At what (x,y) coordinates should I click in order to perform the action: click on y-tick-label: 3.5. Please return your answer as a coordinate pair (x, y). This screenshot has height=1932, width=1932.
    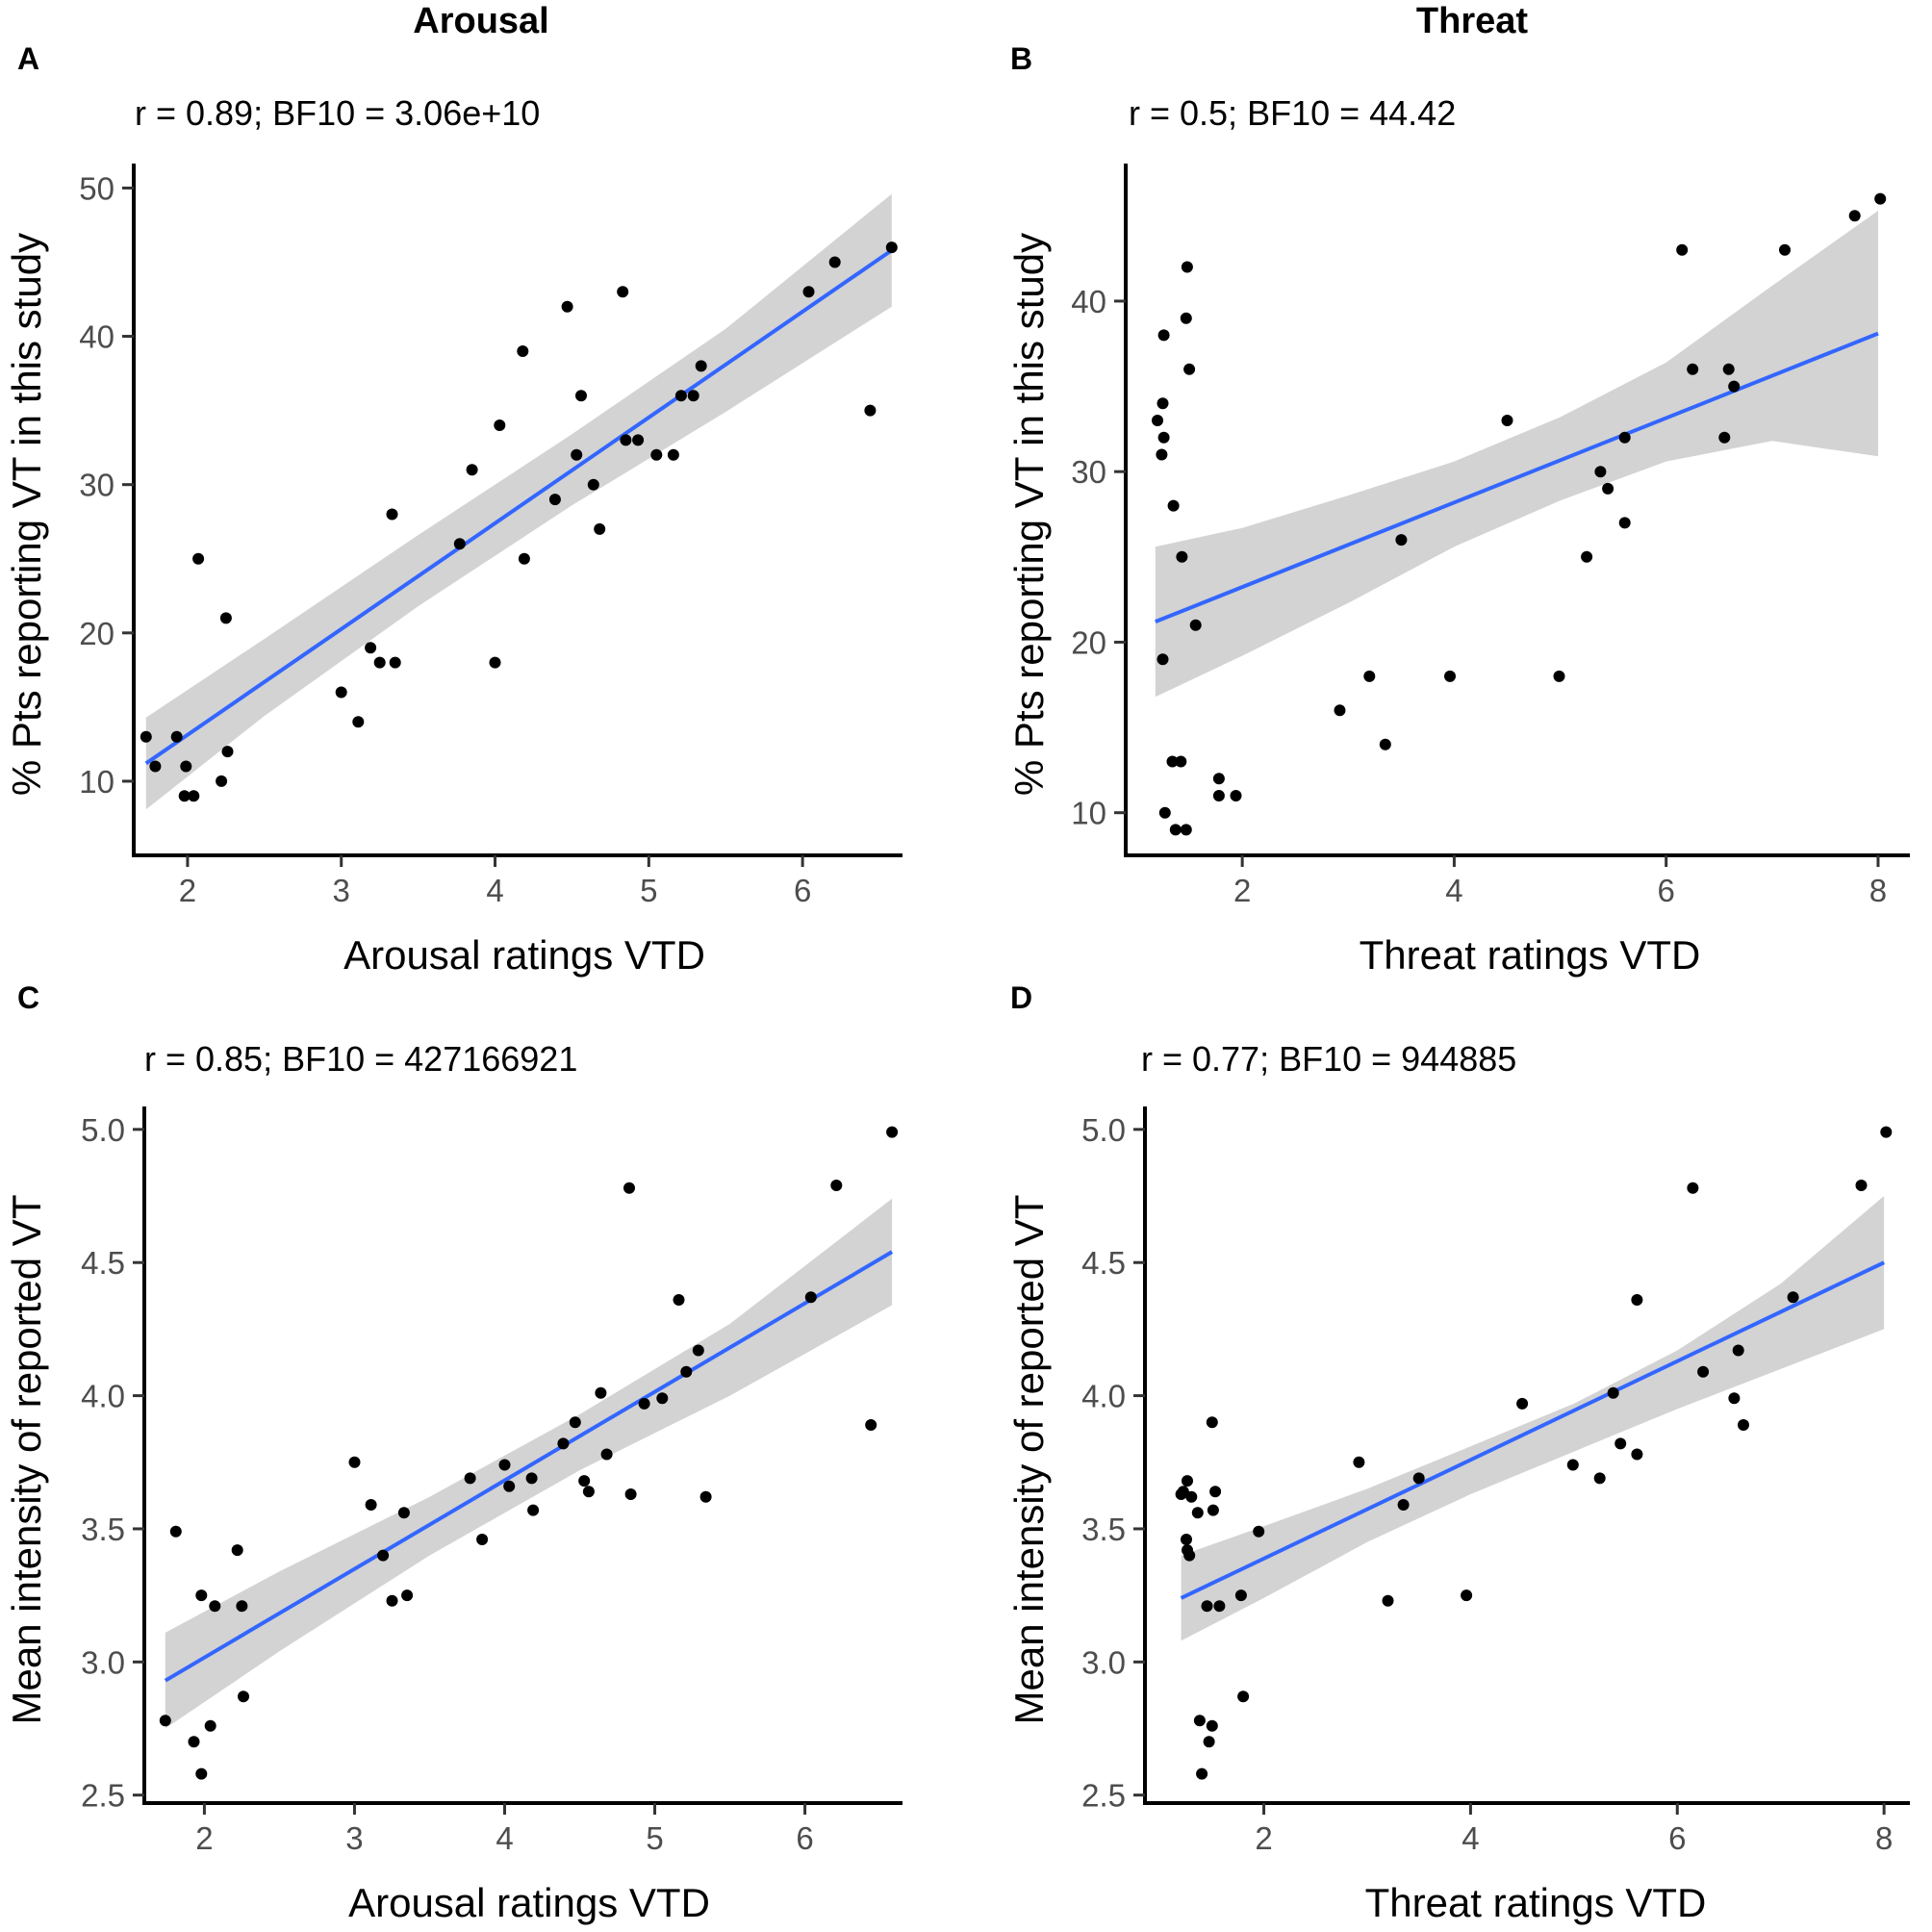
    Looking at the image, I should click on (103, 1529).